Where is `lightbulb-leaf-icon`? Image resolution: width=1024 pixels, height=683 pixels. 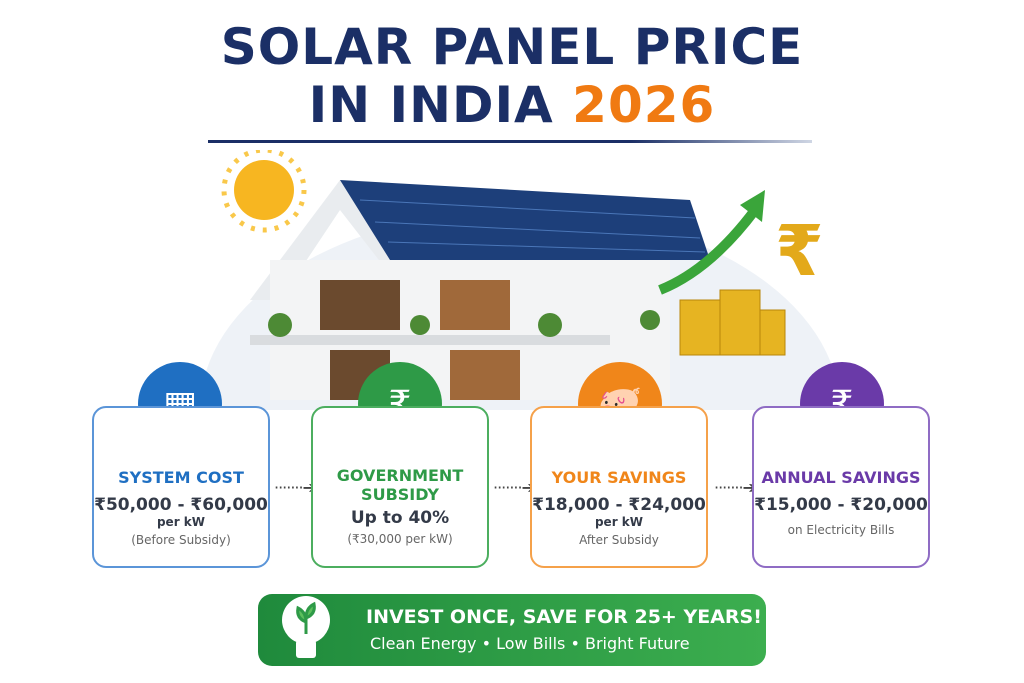 lightbulb-leaf-icon is located at coordinates (306, 627).